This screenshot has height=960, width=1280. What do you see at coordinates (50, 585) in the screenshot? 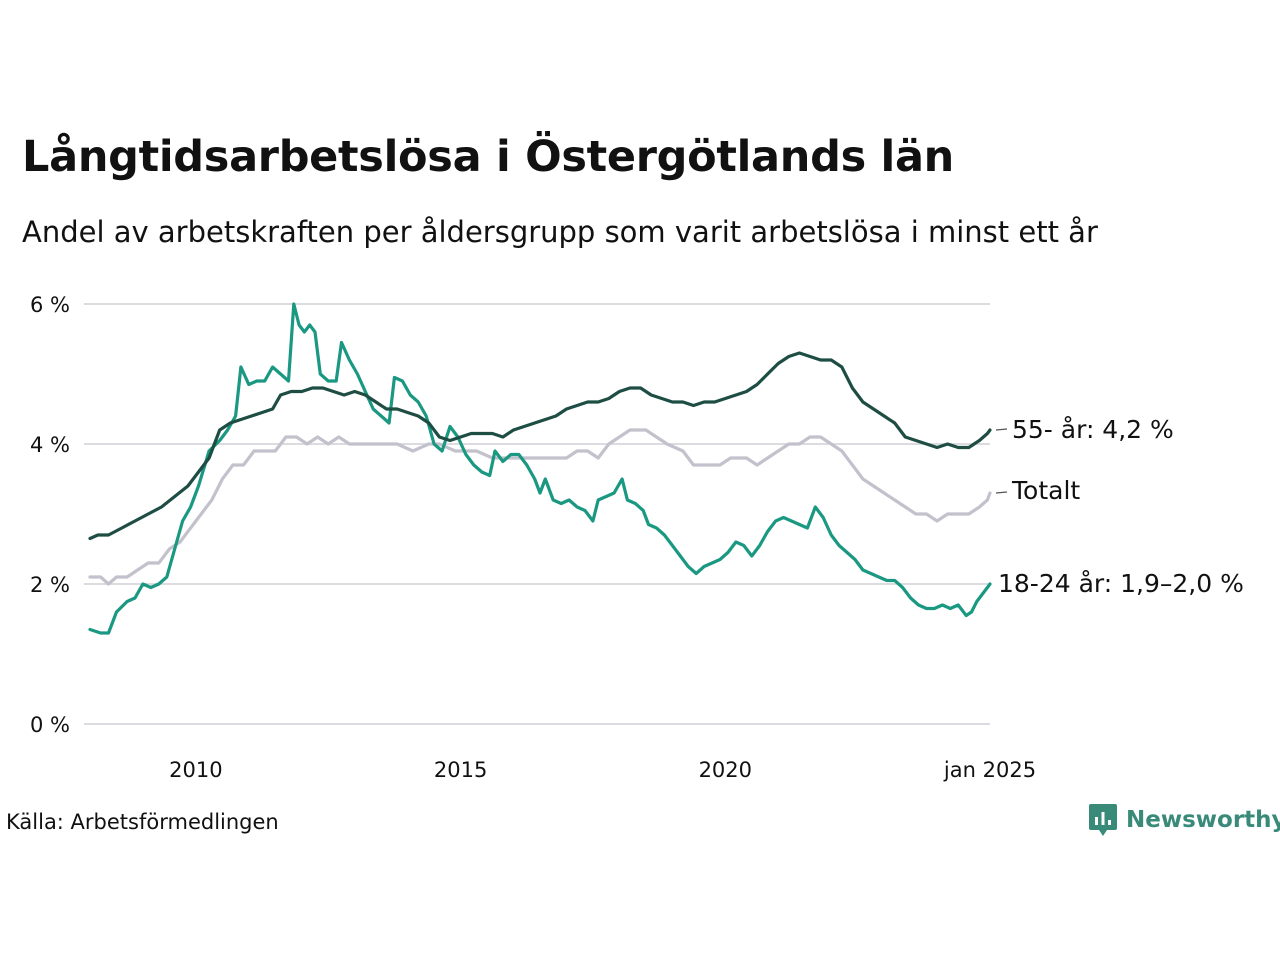
I see `y-tick-label: 2 %` at bounding box center [50, 585].